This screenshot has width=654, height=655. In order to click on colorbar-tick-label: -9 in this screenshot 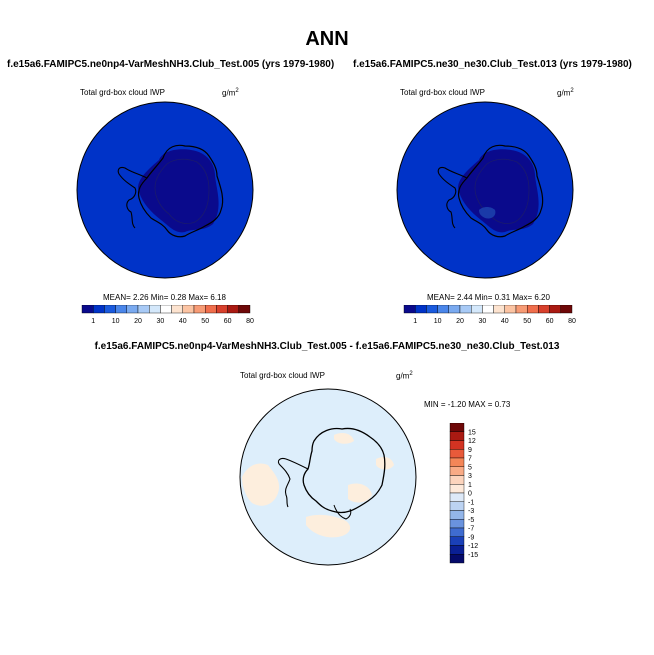, I will do `click(471, 537)`.